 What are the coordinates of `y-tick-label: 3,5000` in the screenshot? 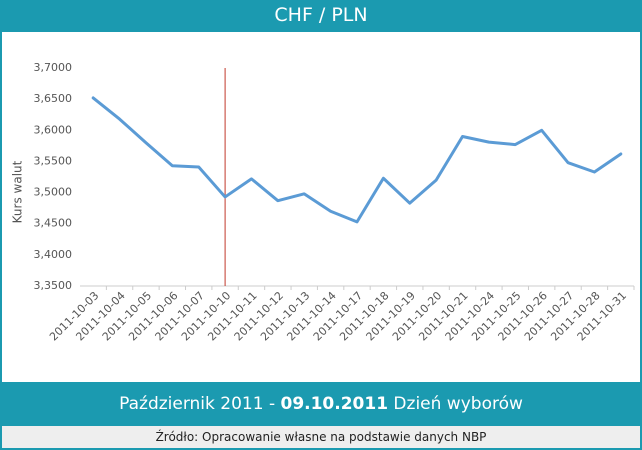 It's located at (53, 192).